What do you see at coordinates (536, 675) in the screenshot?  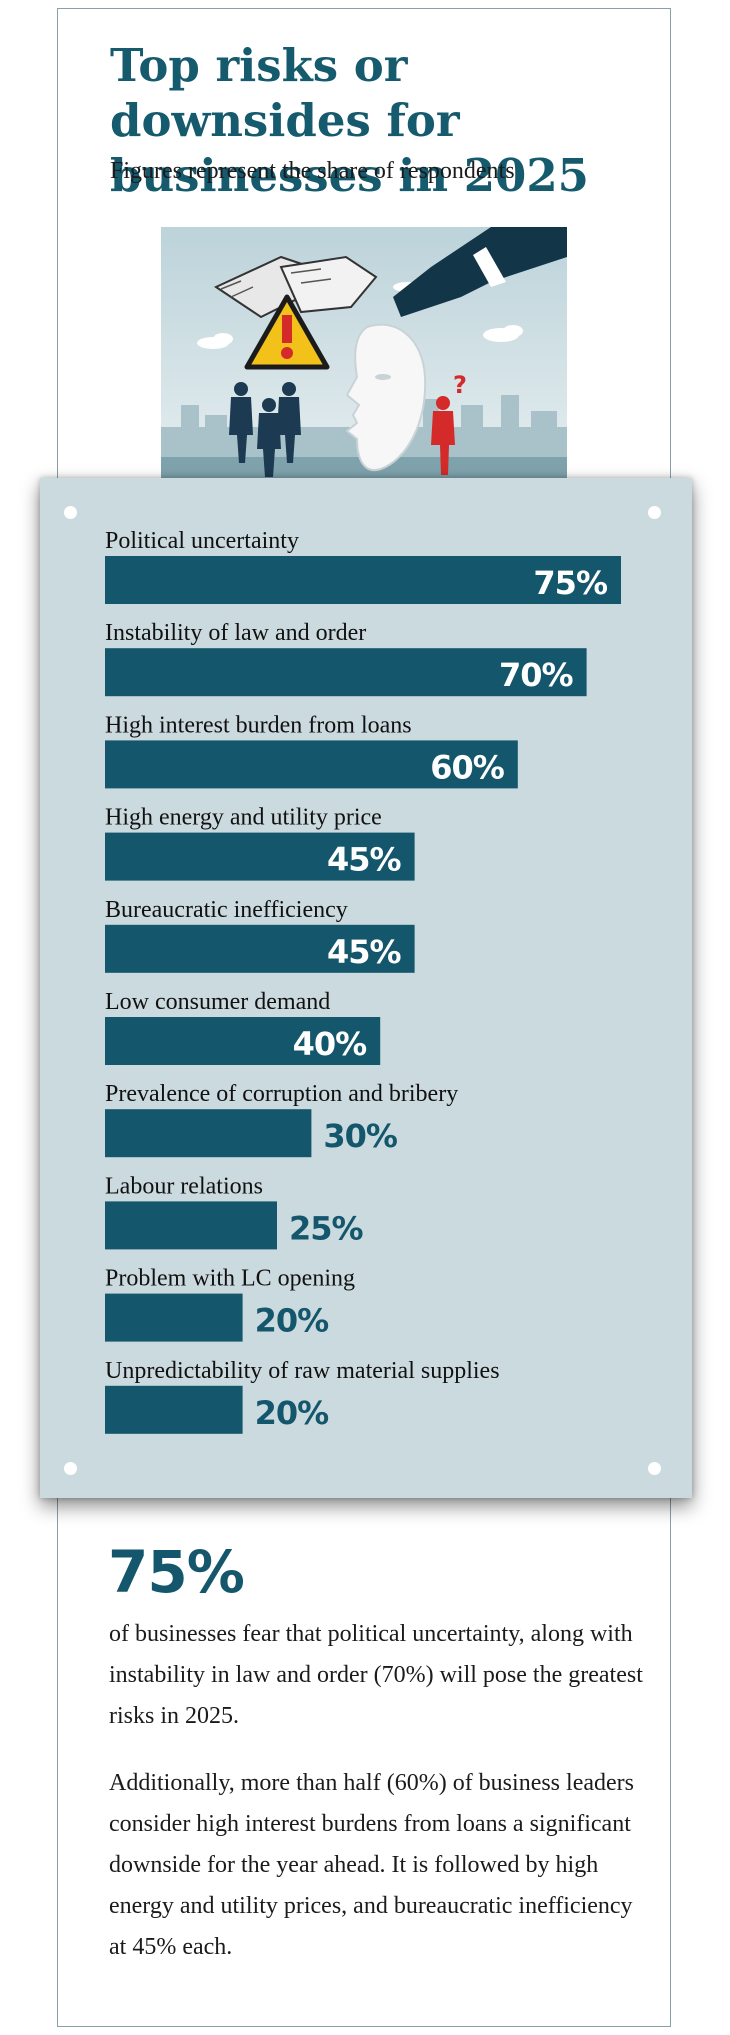 I see `bar-value-label: 70%` at bounding box center [536, 675].